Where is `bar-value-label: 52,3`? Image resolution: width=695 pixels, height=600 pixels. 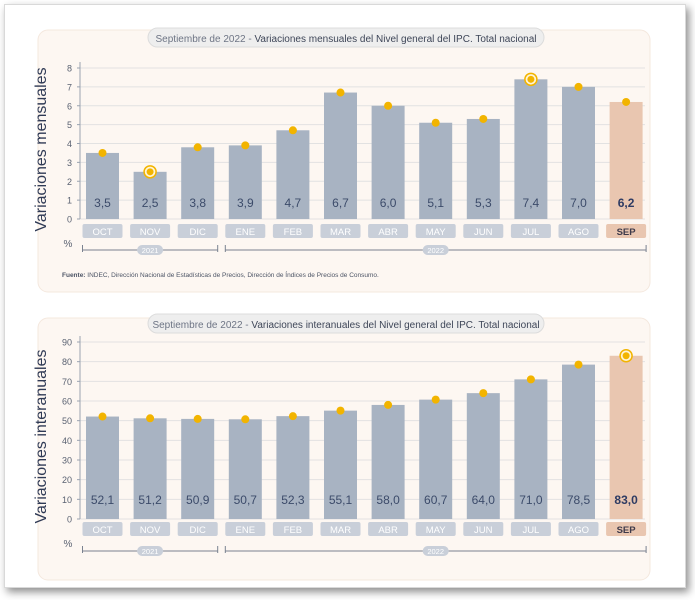
bar-value-label: 52,3 is located at coordinates (293, 500).